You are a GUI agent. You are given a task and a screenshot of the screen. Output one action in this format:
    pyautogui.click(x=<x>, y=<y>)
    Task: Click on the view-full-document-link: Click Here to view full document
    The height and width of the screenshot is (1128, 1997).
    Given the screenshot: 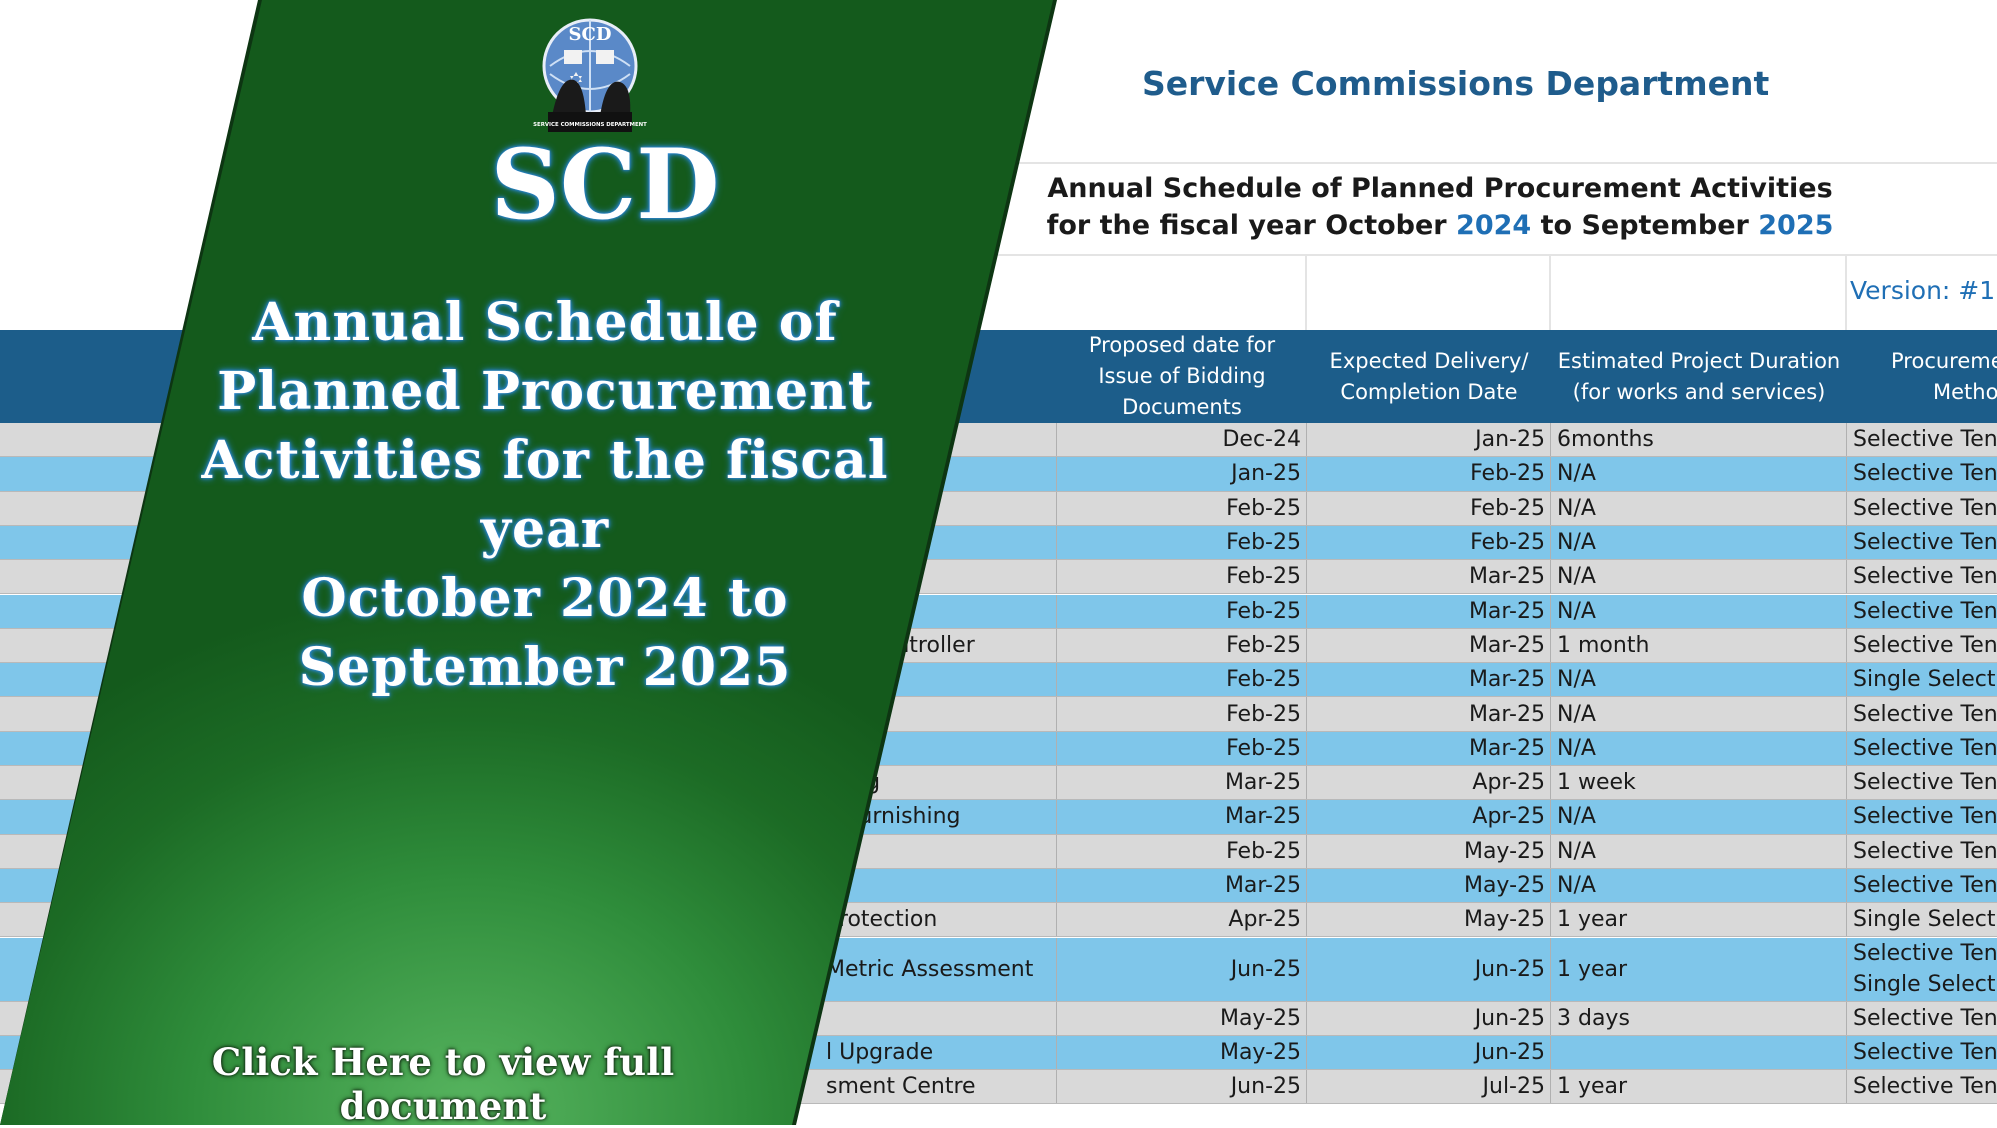 What is the action you would take?
    pyautogui.click(x=443, y=1084)
    